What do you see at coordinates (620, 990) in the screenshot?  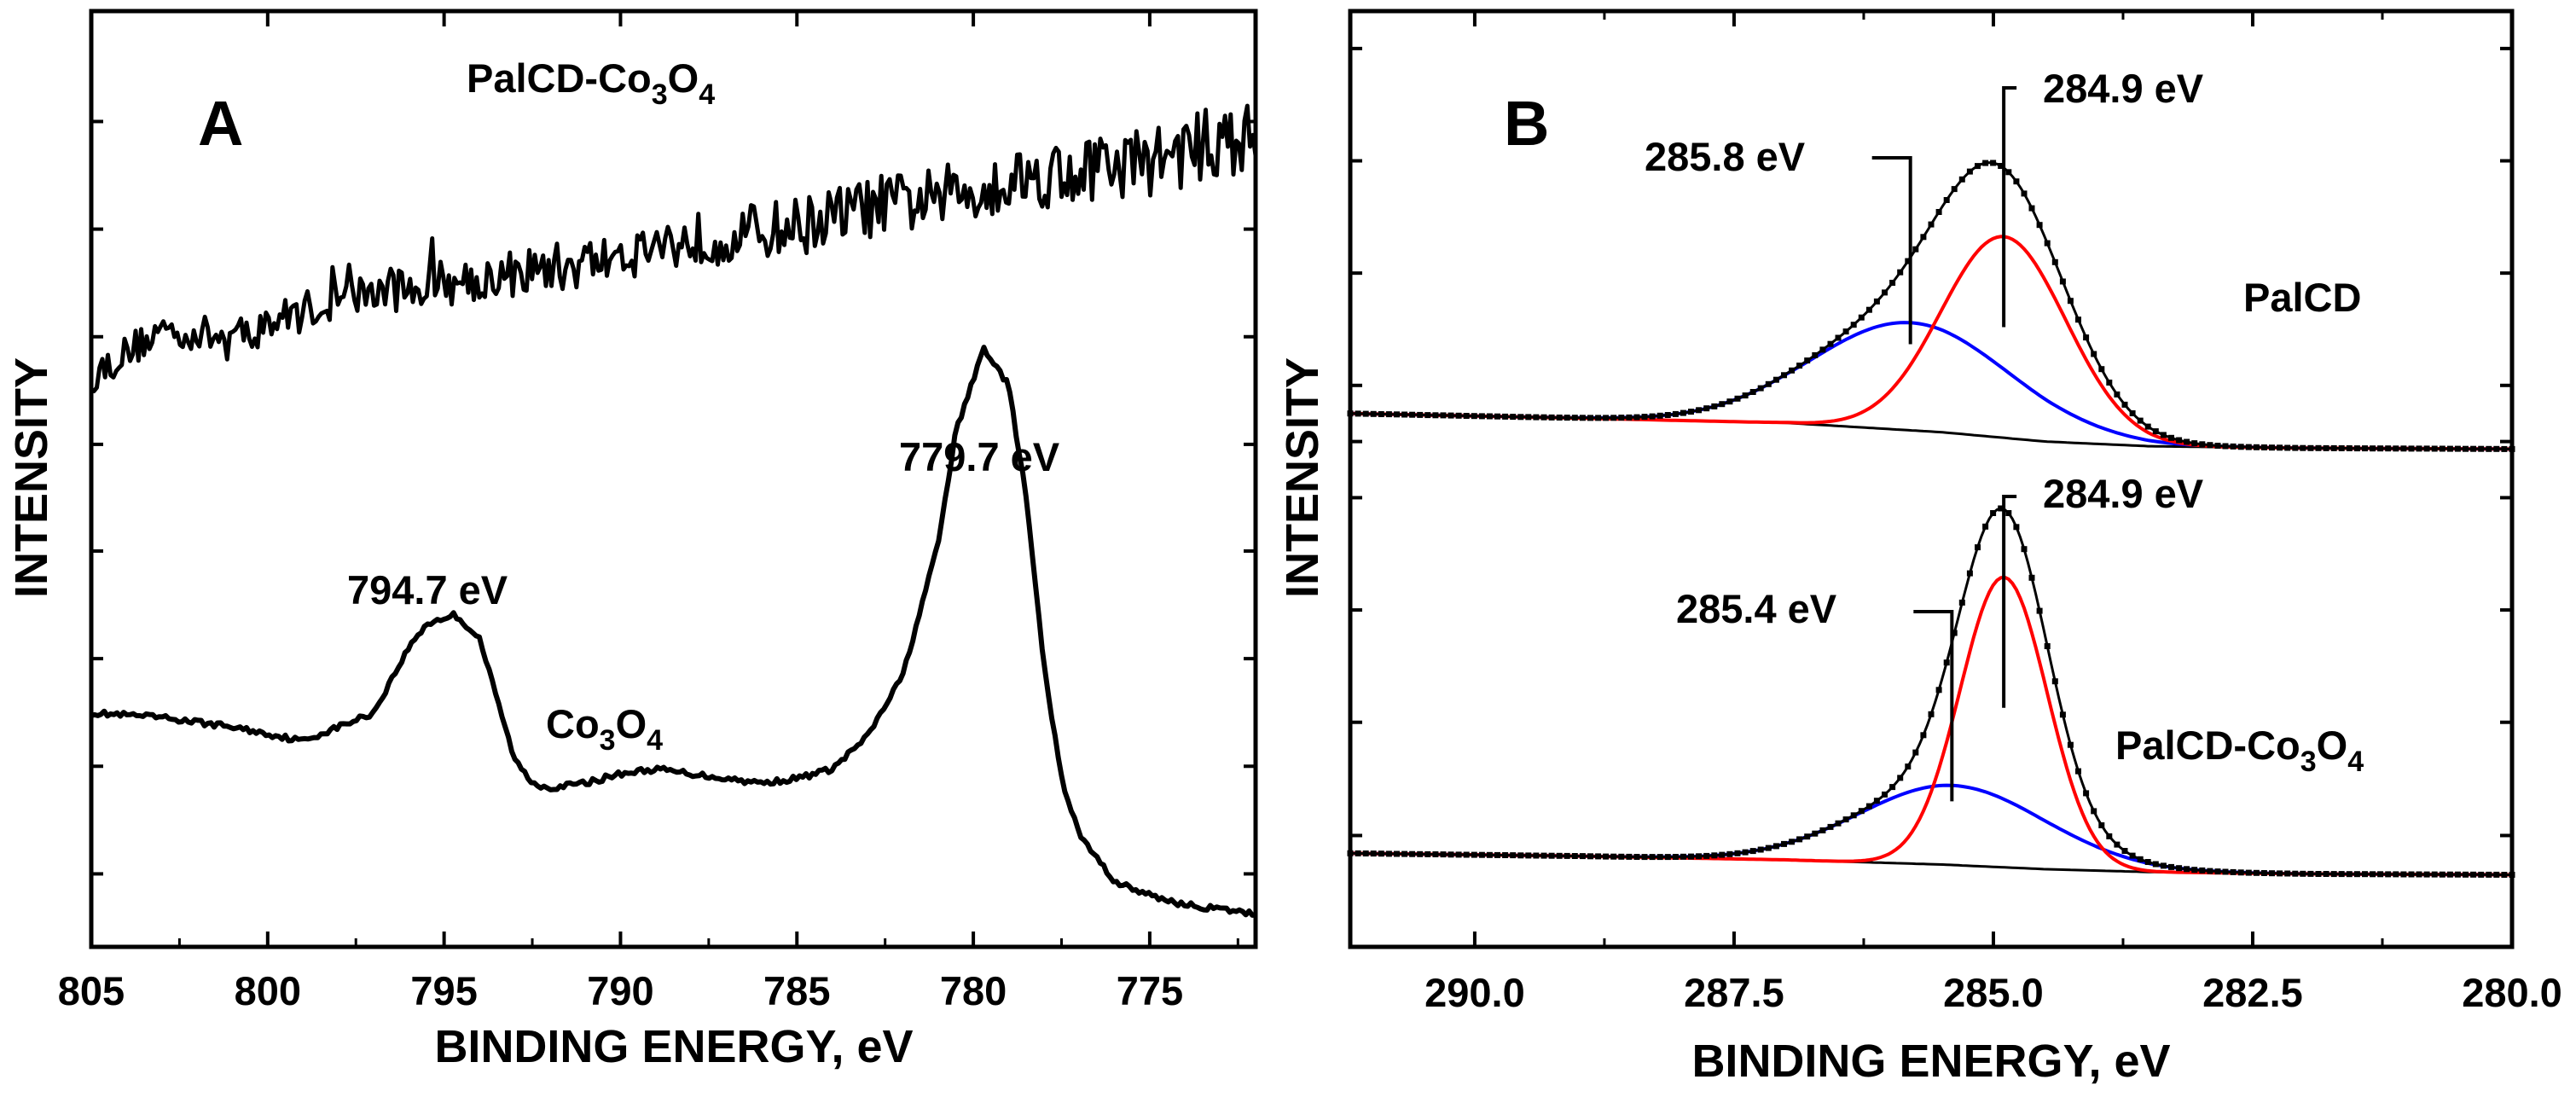 I see `panel-a-x-tick-labels: 805 800 795 790 785 780 775` at bounding box center [620, 990].